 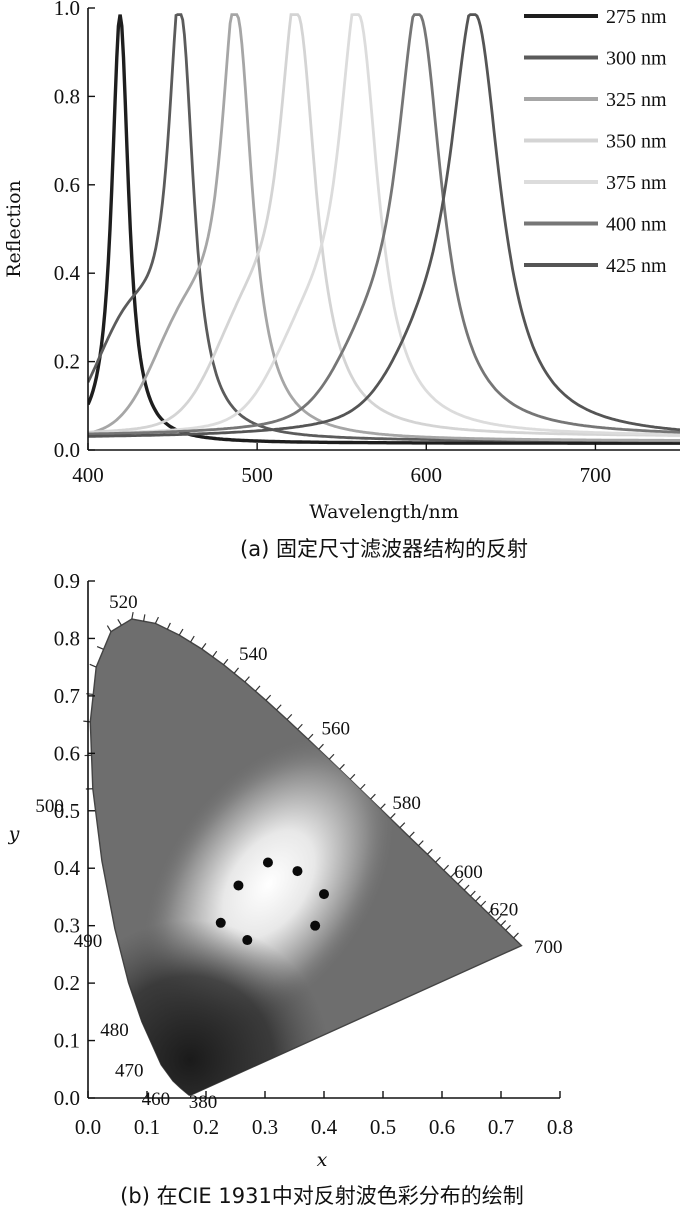 I want to click on wavelength-label: 480, so click(x=114, y=1030).